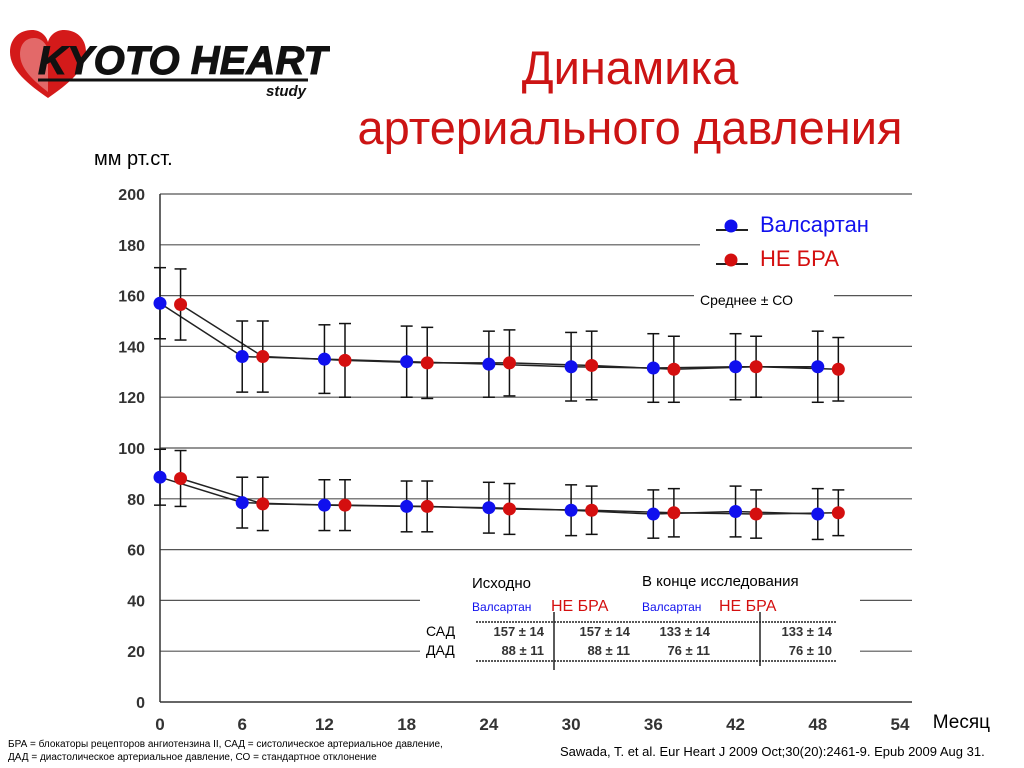 Image resolution: width=1024 pixels, height=768 pixels. What do you see at coordinates (440, 650) in the screenshot?
I see `table-row-label: ДАД` at bounding box center [440, 650].